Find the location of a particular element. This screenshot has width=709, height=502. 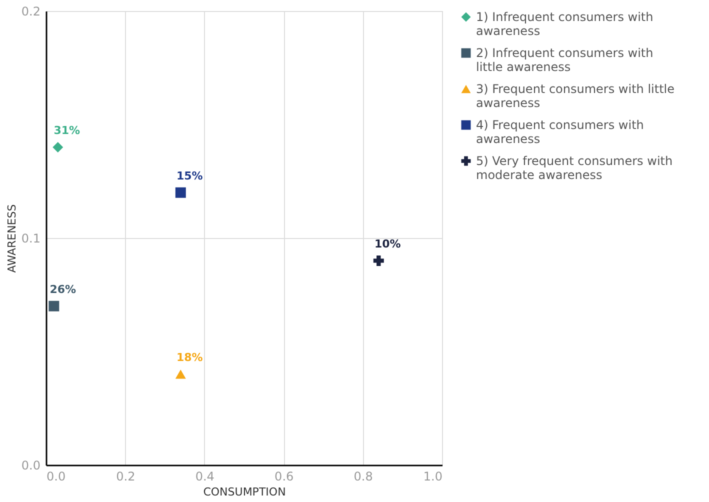

y-axis-title: AWARENESS is located at coordinates (11, 238).